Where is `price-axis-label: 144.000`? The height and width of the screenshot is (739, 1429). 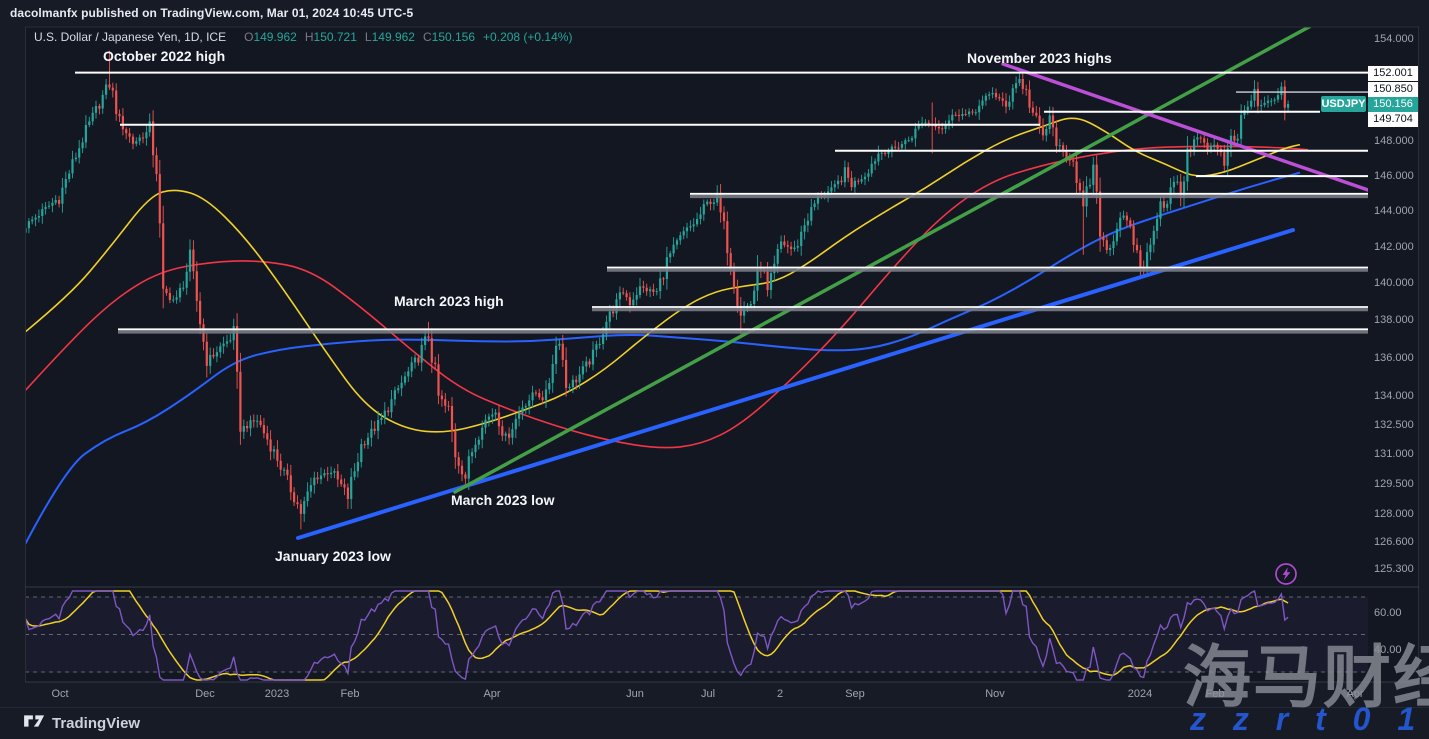
price-axis-label: 144.000 is located at coordinates (1394, 211).